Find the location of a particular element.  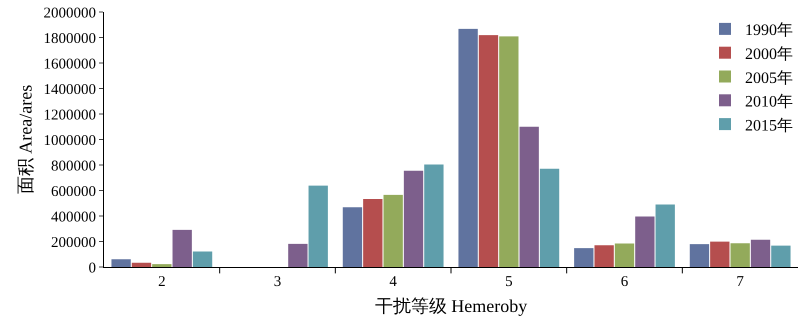

legend-label: 2000年 is located at coordinates (769, 54).